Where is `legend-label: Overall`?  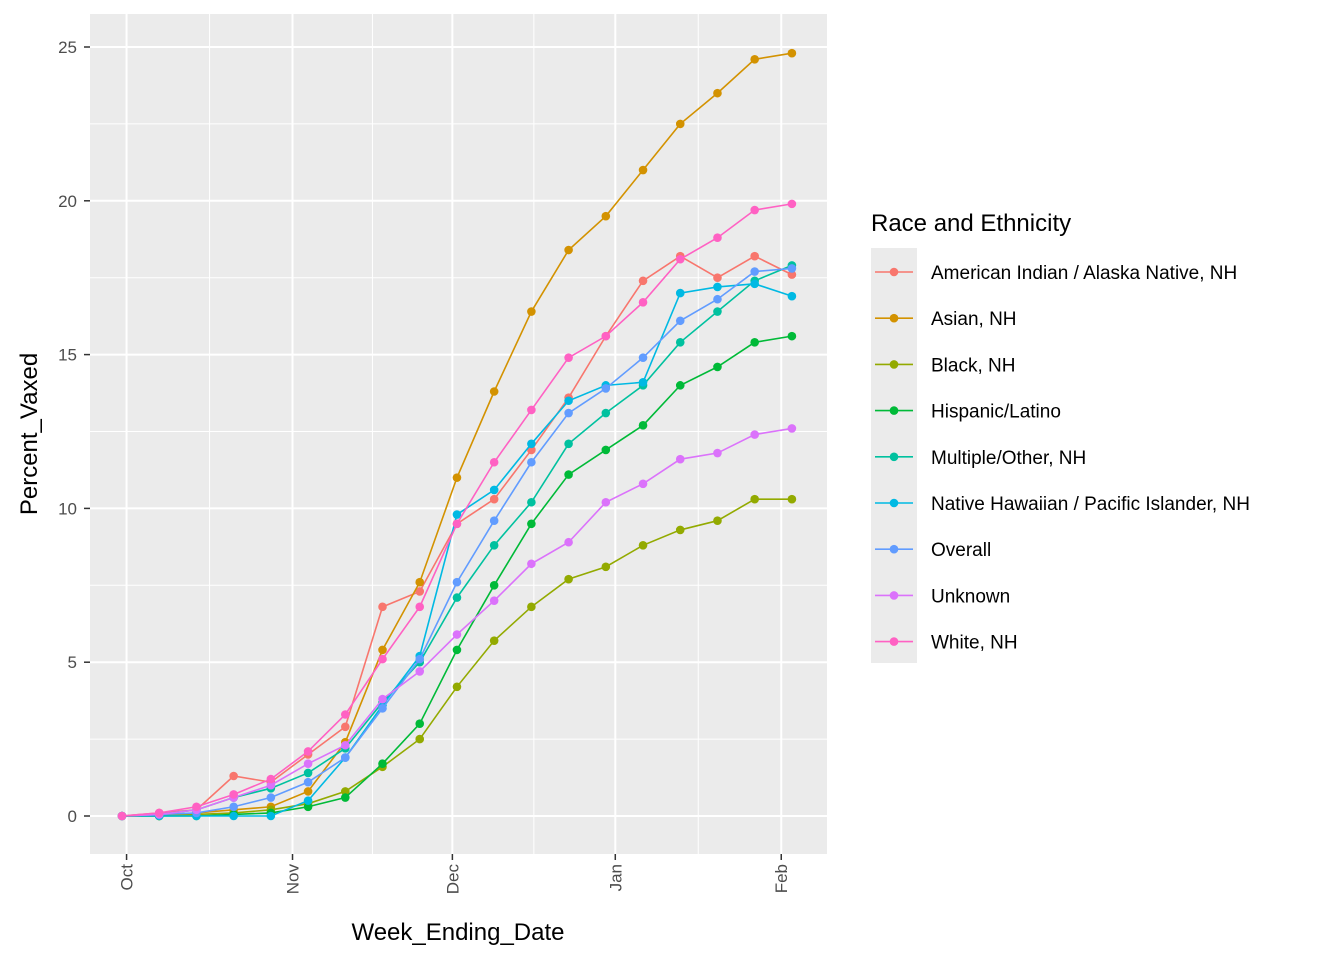 legend-label: Overall is located at coordinates (961, 550).